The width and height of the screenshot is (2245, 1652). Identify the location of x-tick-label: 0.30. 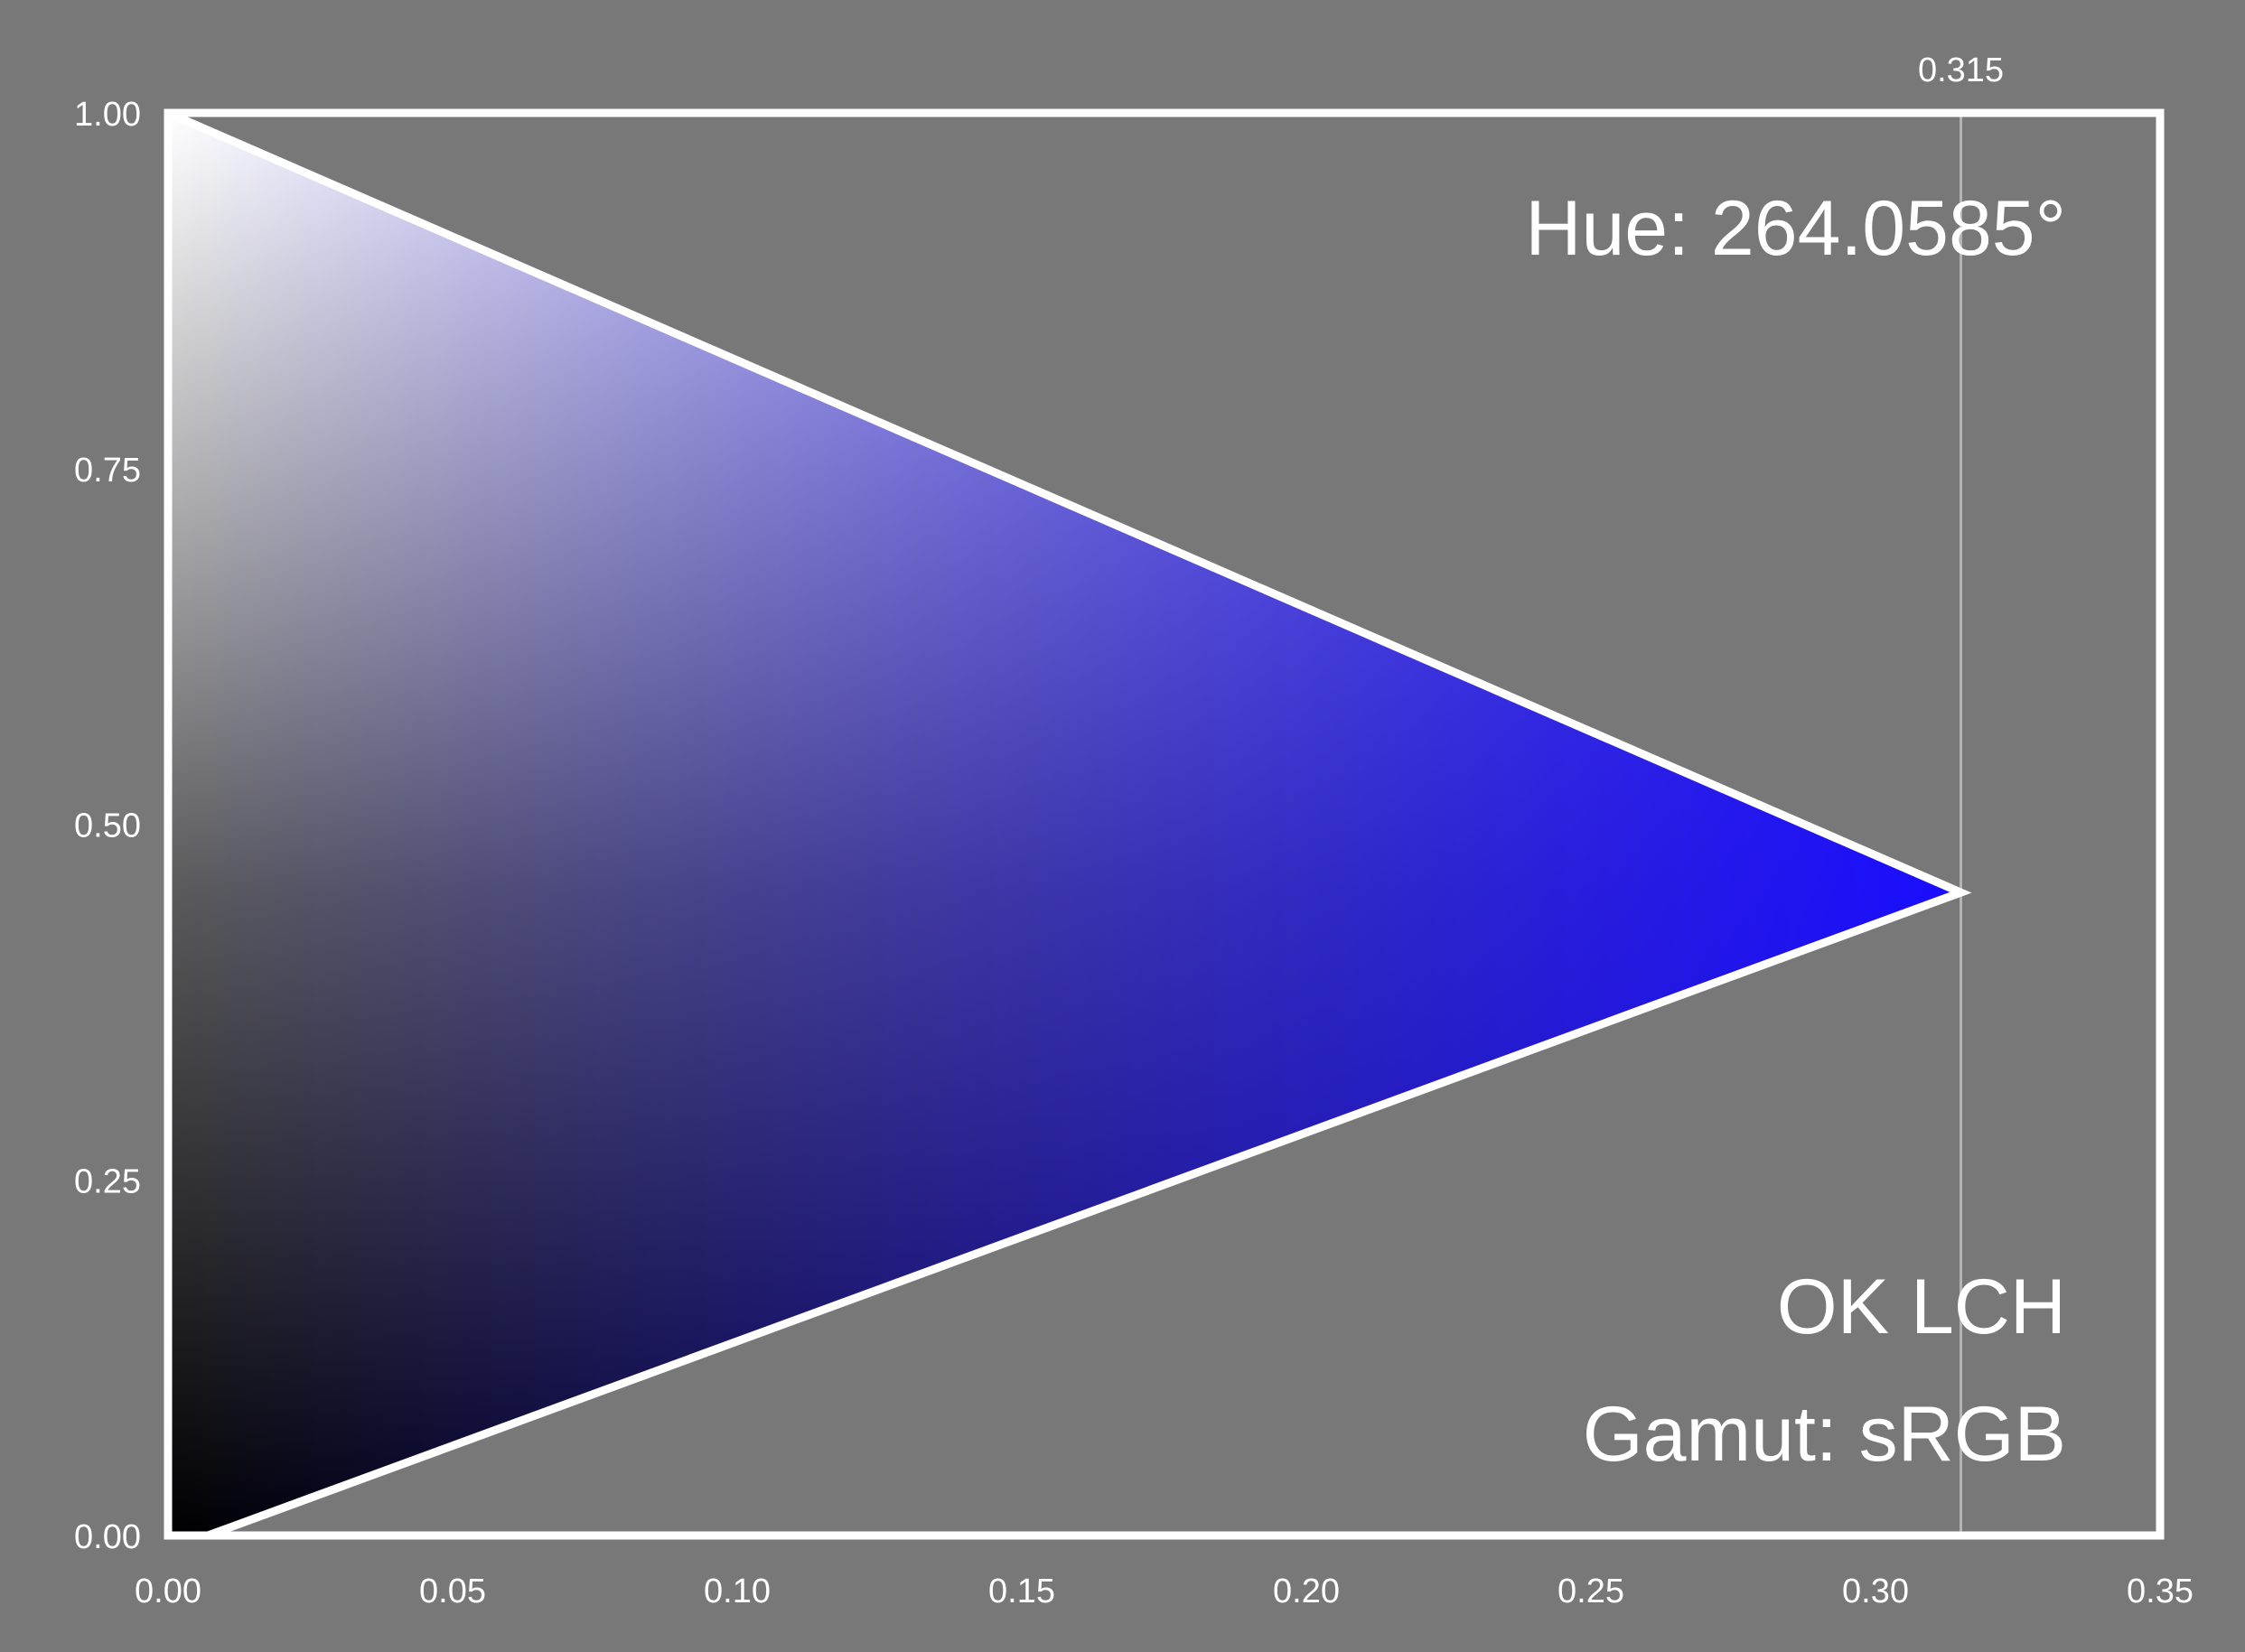
(1876, 1592).